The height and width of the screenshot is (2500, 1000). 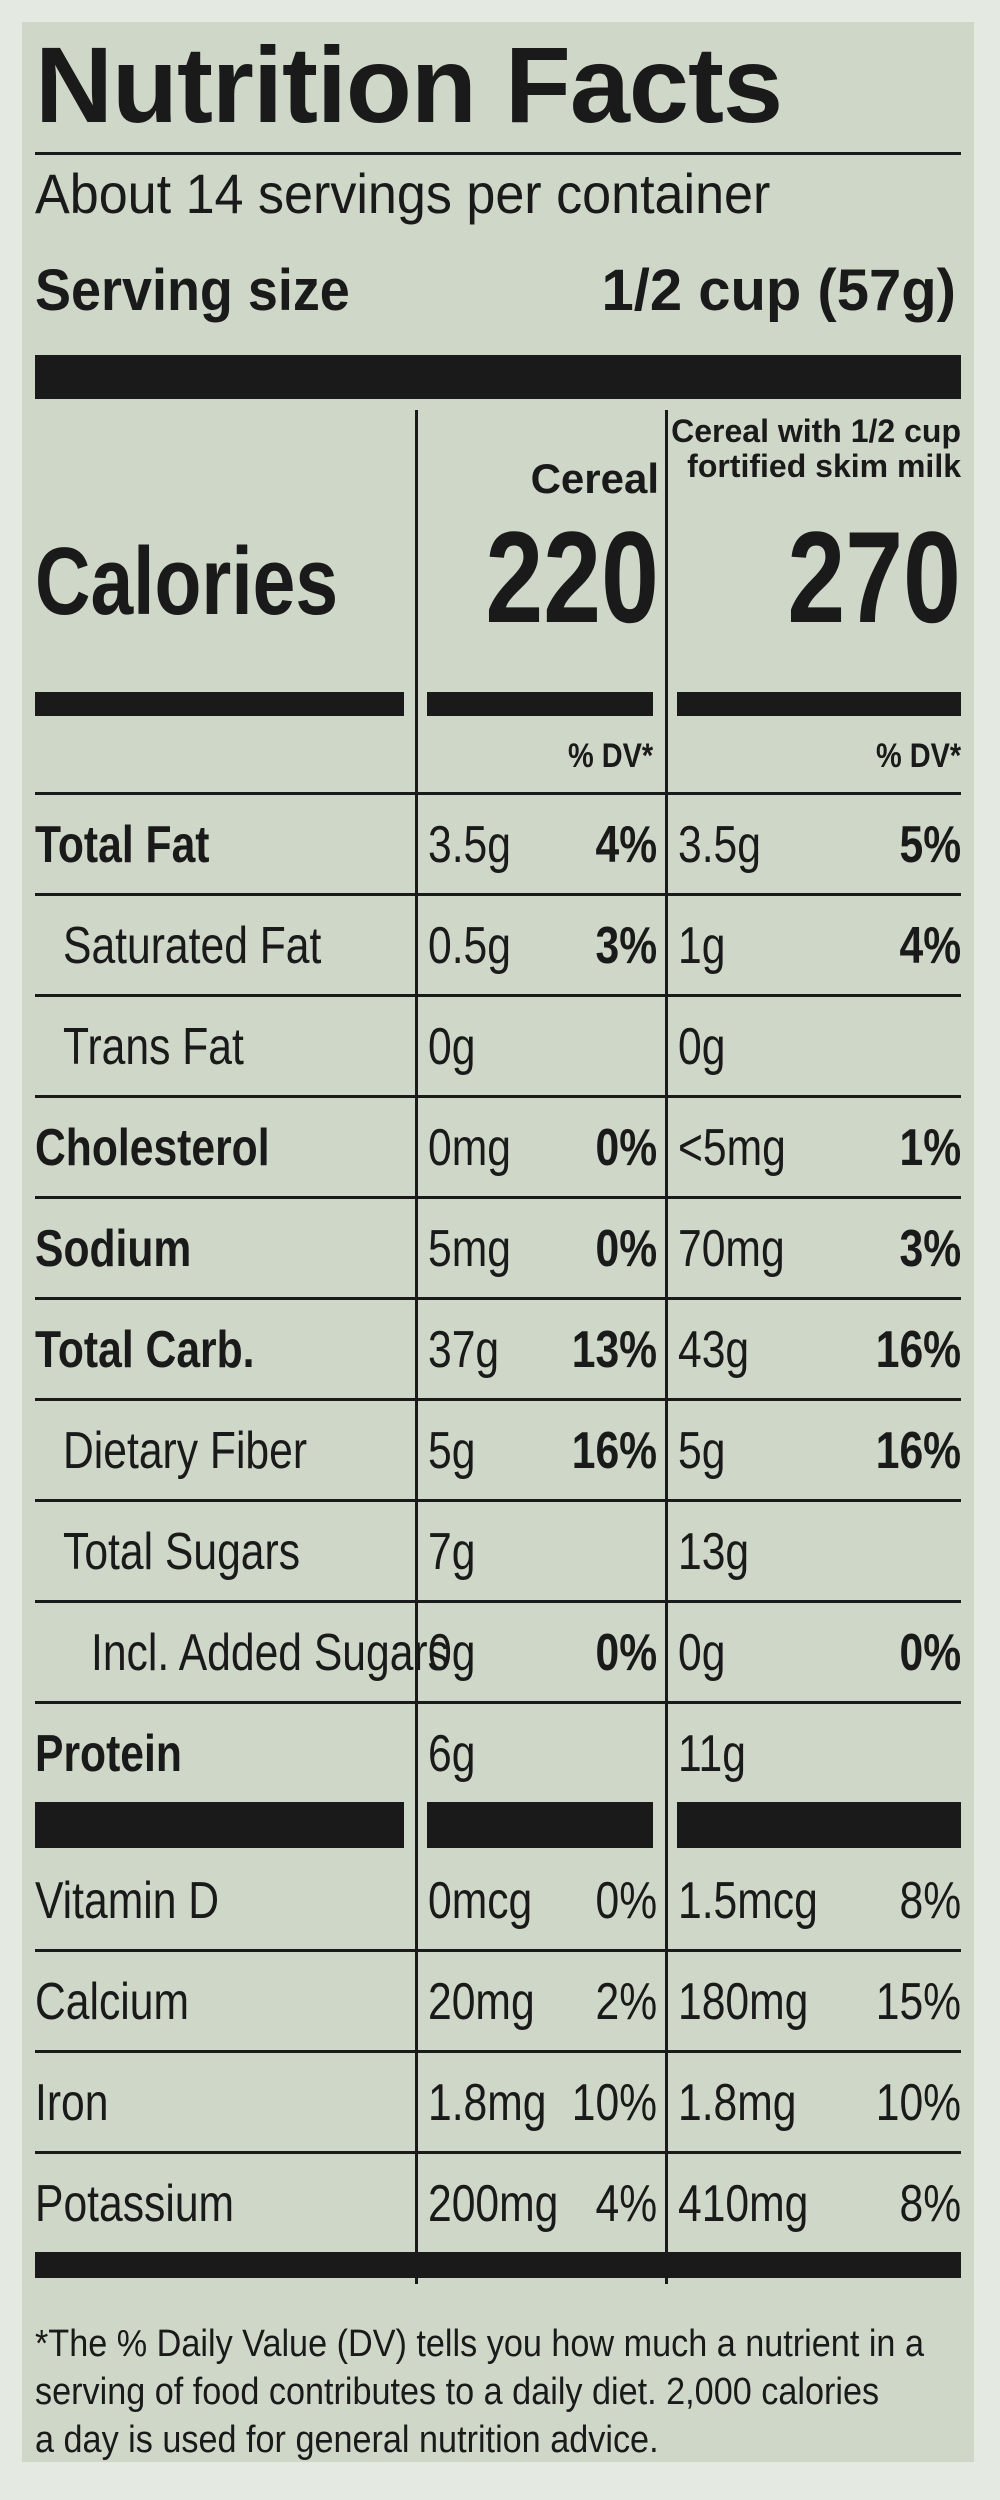 What do you see at coordinates (122, 845) in the screenshot?
I see `nutrient-name: Total Fat` at bounding box center [122, 845].